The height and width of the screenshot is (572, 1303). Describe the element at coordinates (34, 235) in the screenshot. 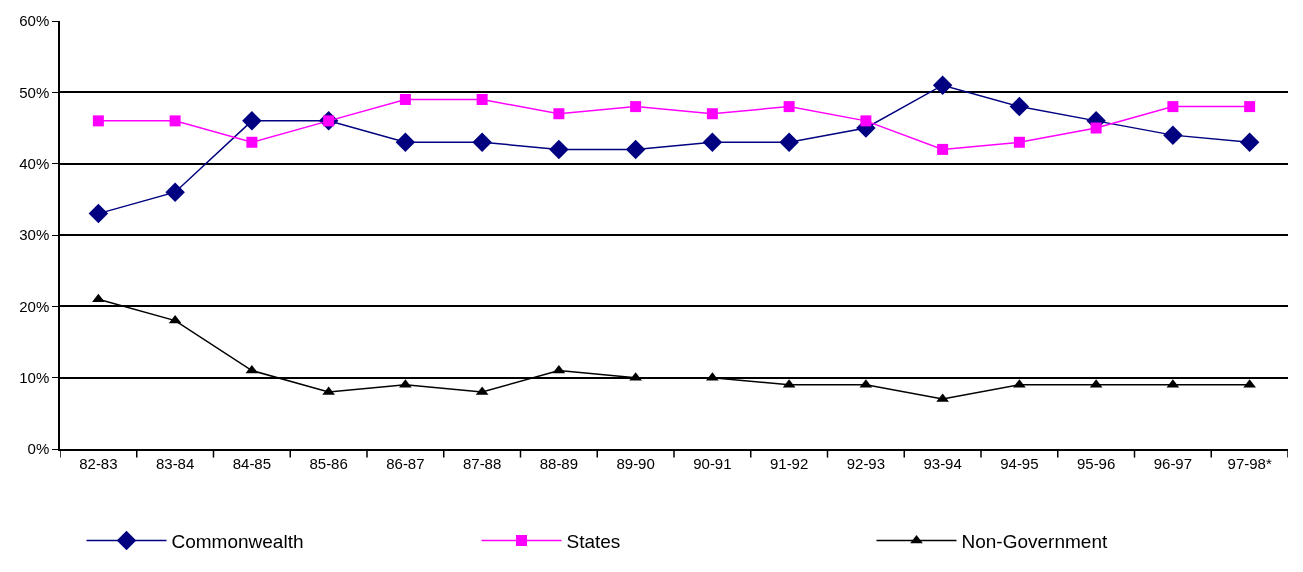

I see `y-tick-label: 30%` at that location.